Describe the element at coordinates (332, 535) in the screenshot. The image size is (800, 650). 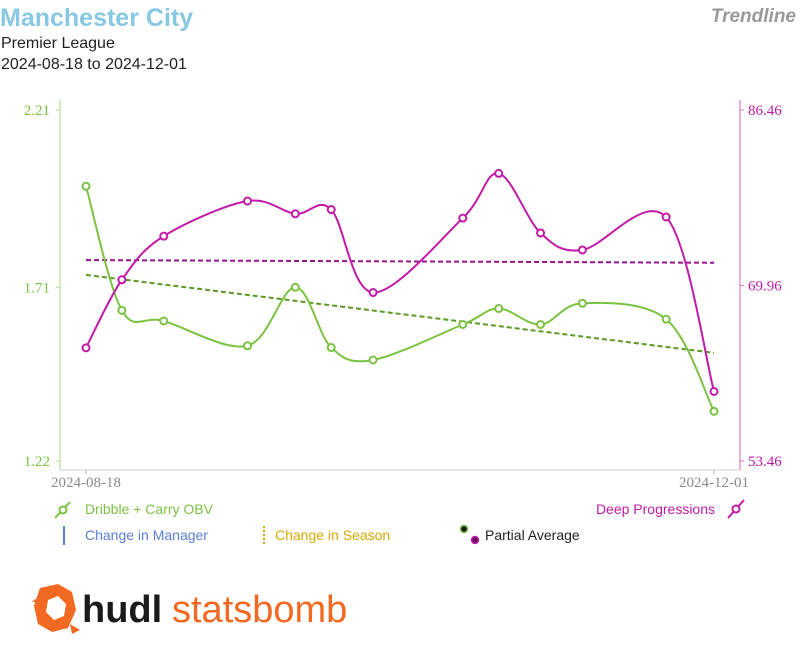
I see `legend-season-change-label: Change in Season` at that location.